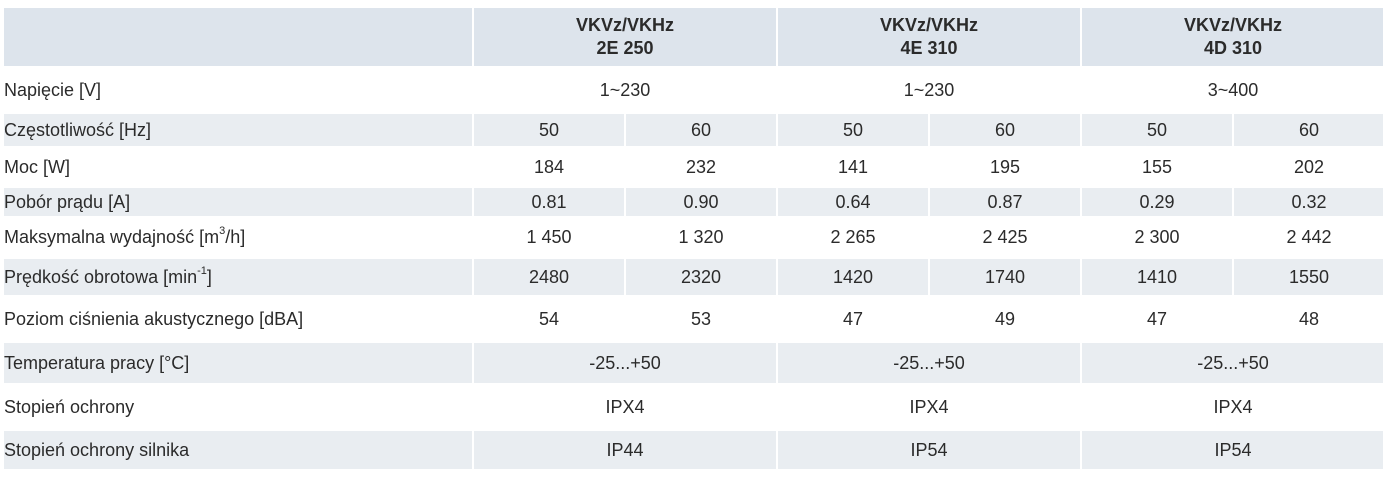  I want to click on cell-value: 155, so click(1157, 167).